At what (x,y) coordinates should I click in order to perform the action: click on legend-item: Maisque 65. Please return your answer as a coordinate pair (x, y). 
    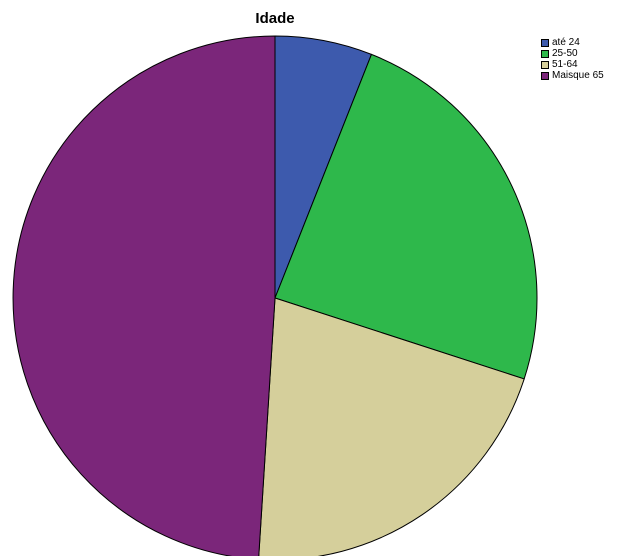
    Looking at the image, I should click on (572, 76).